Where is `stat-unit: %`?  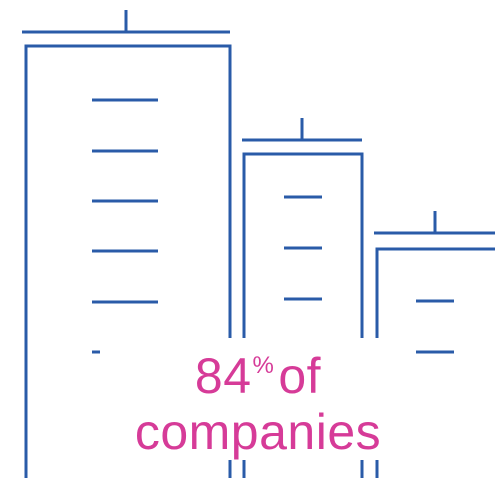 stat-unit: % is located at coordinates (263, 365).